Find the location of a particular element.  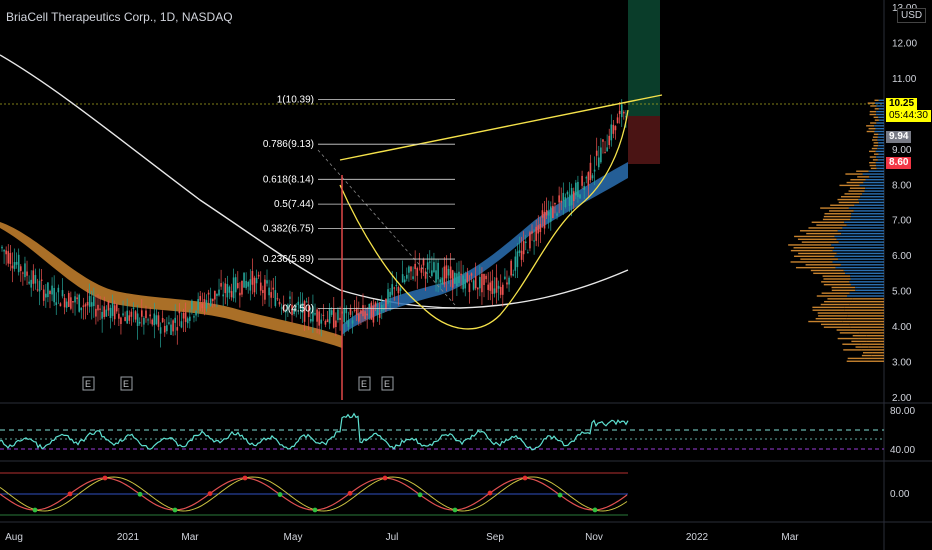

currency-button: USD is located at coordinates (912, 15).